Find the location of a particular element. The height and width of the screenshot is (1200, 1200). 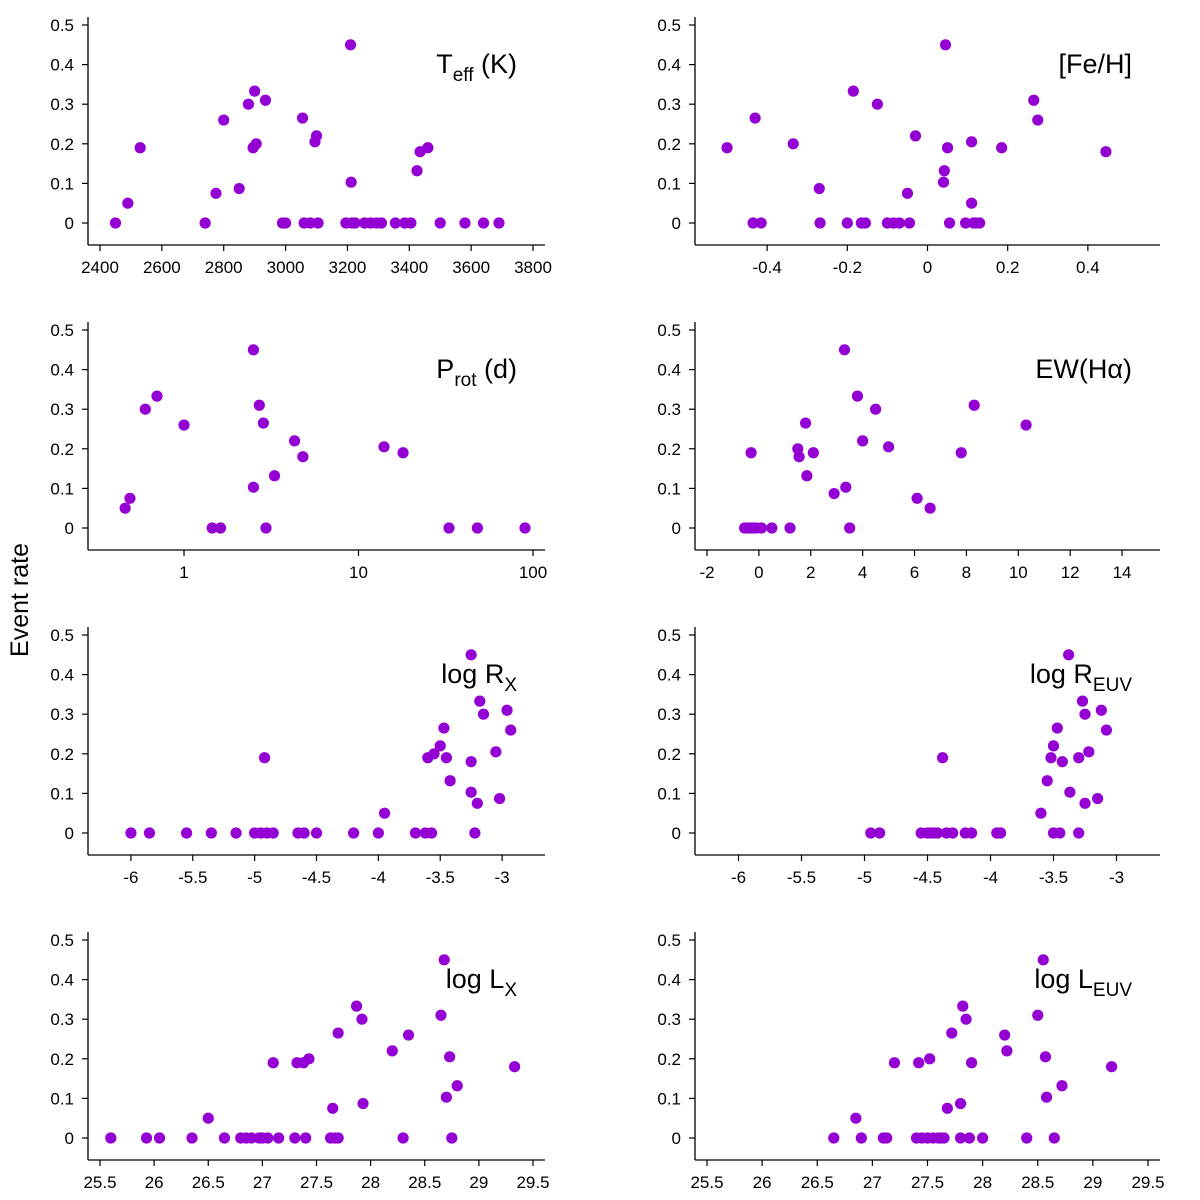

x-tick-label: -5.5 is located at coordinates (801, 877).